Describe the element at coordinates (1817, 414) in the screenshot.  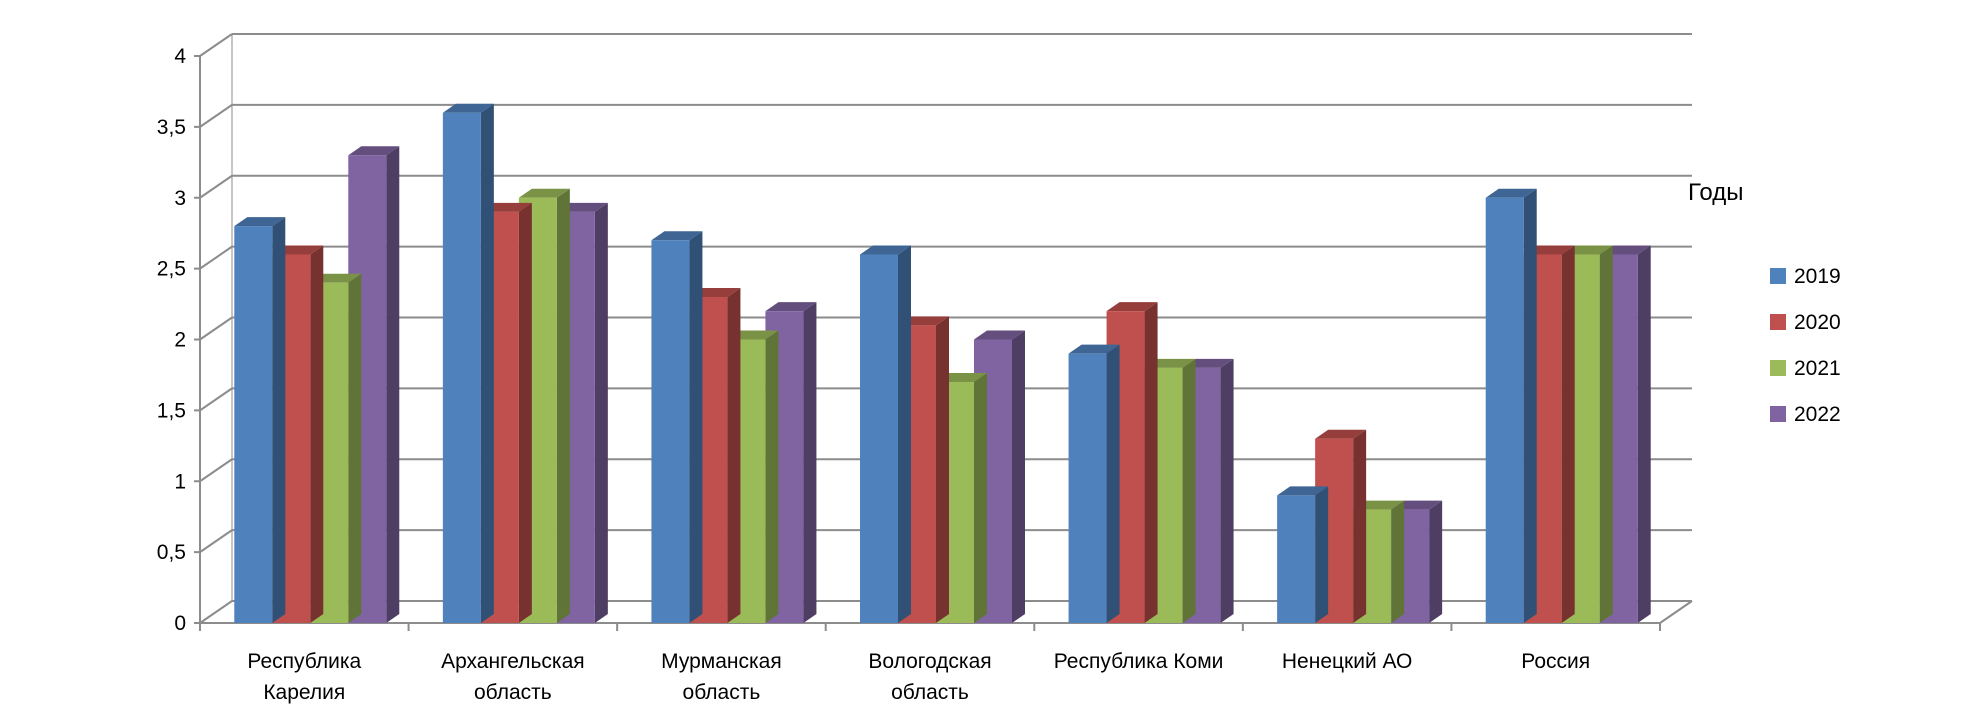
I see `legend-label: 2022` at that location.